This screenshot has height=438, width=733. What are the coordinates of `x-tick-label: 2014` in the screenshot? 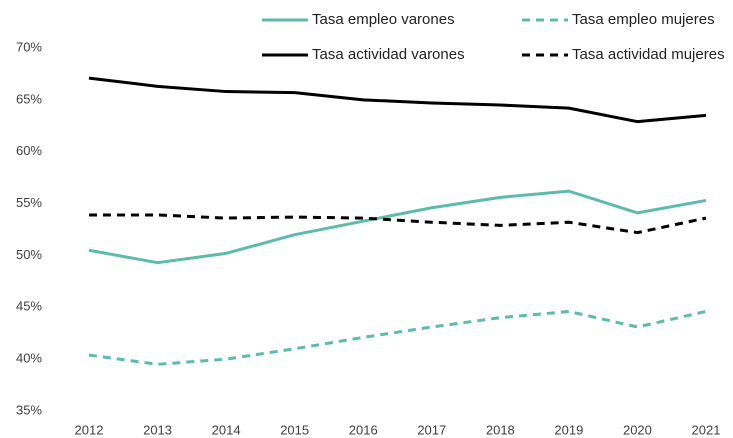 It's located at (226, 429).